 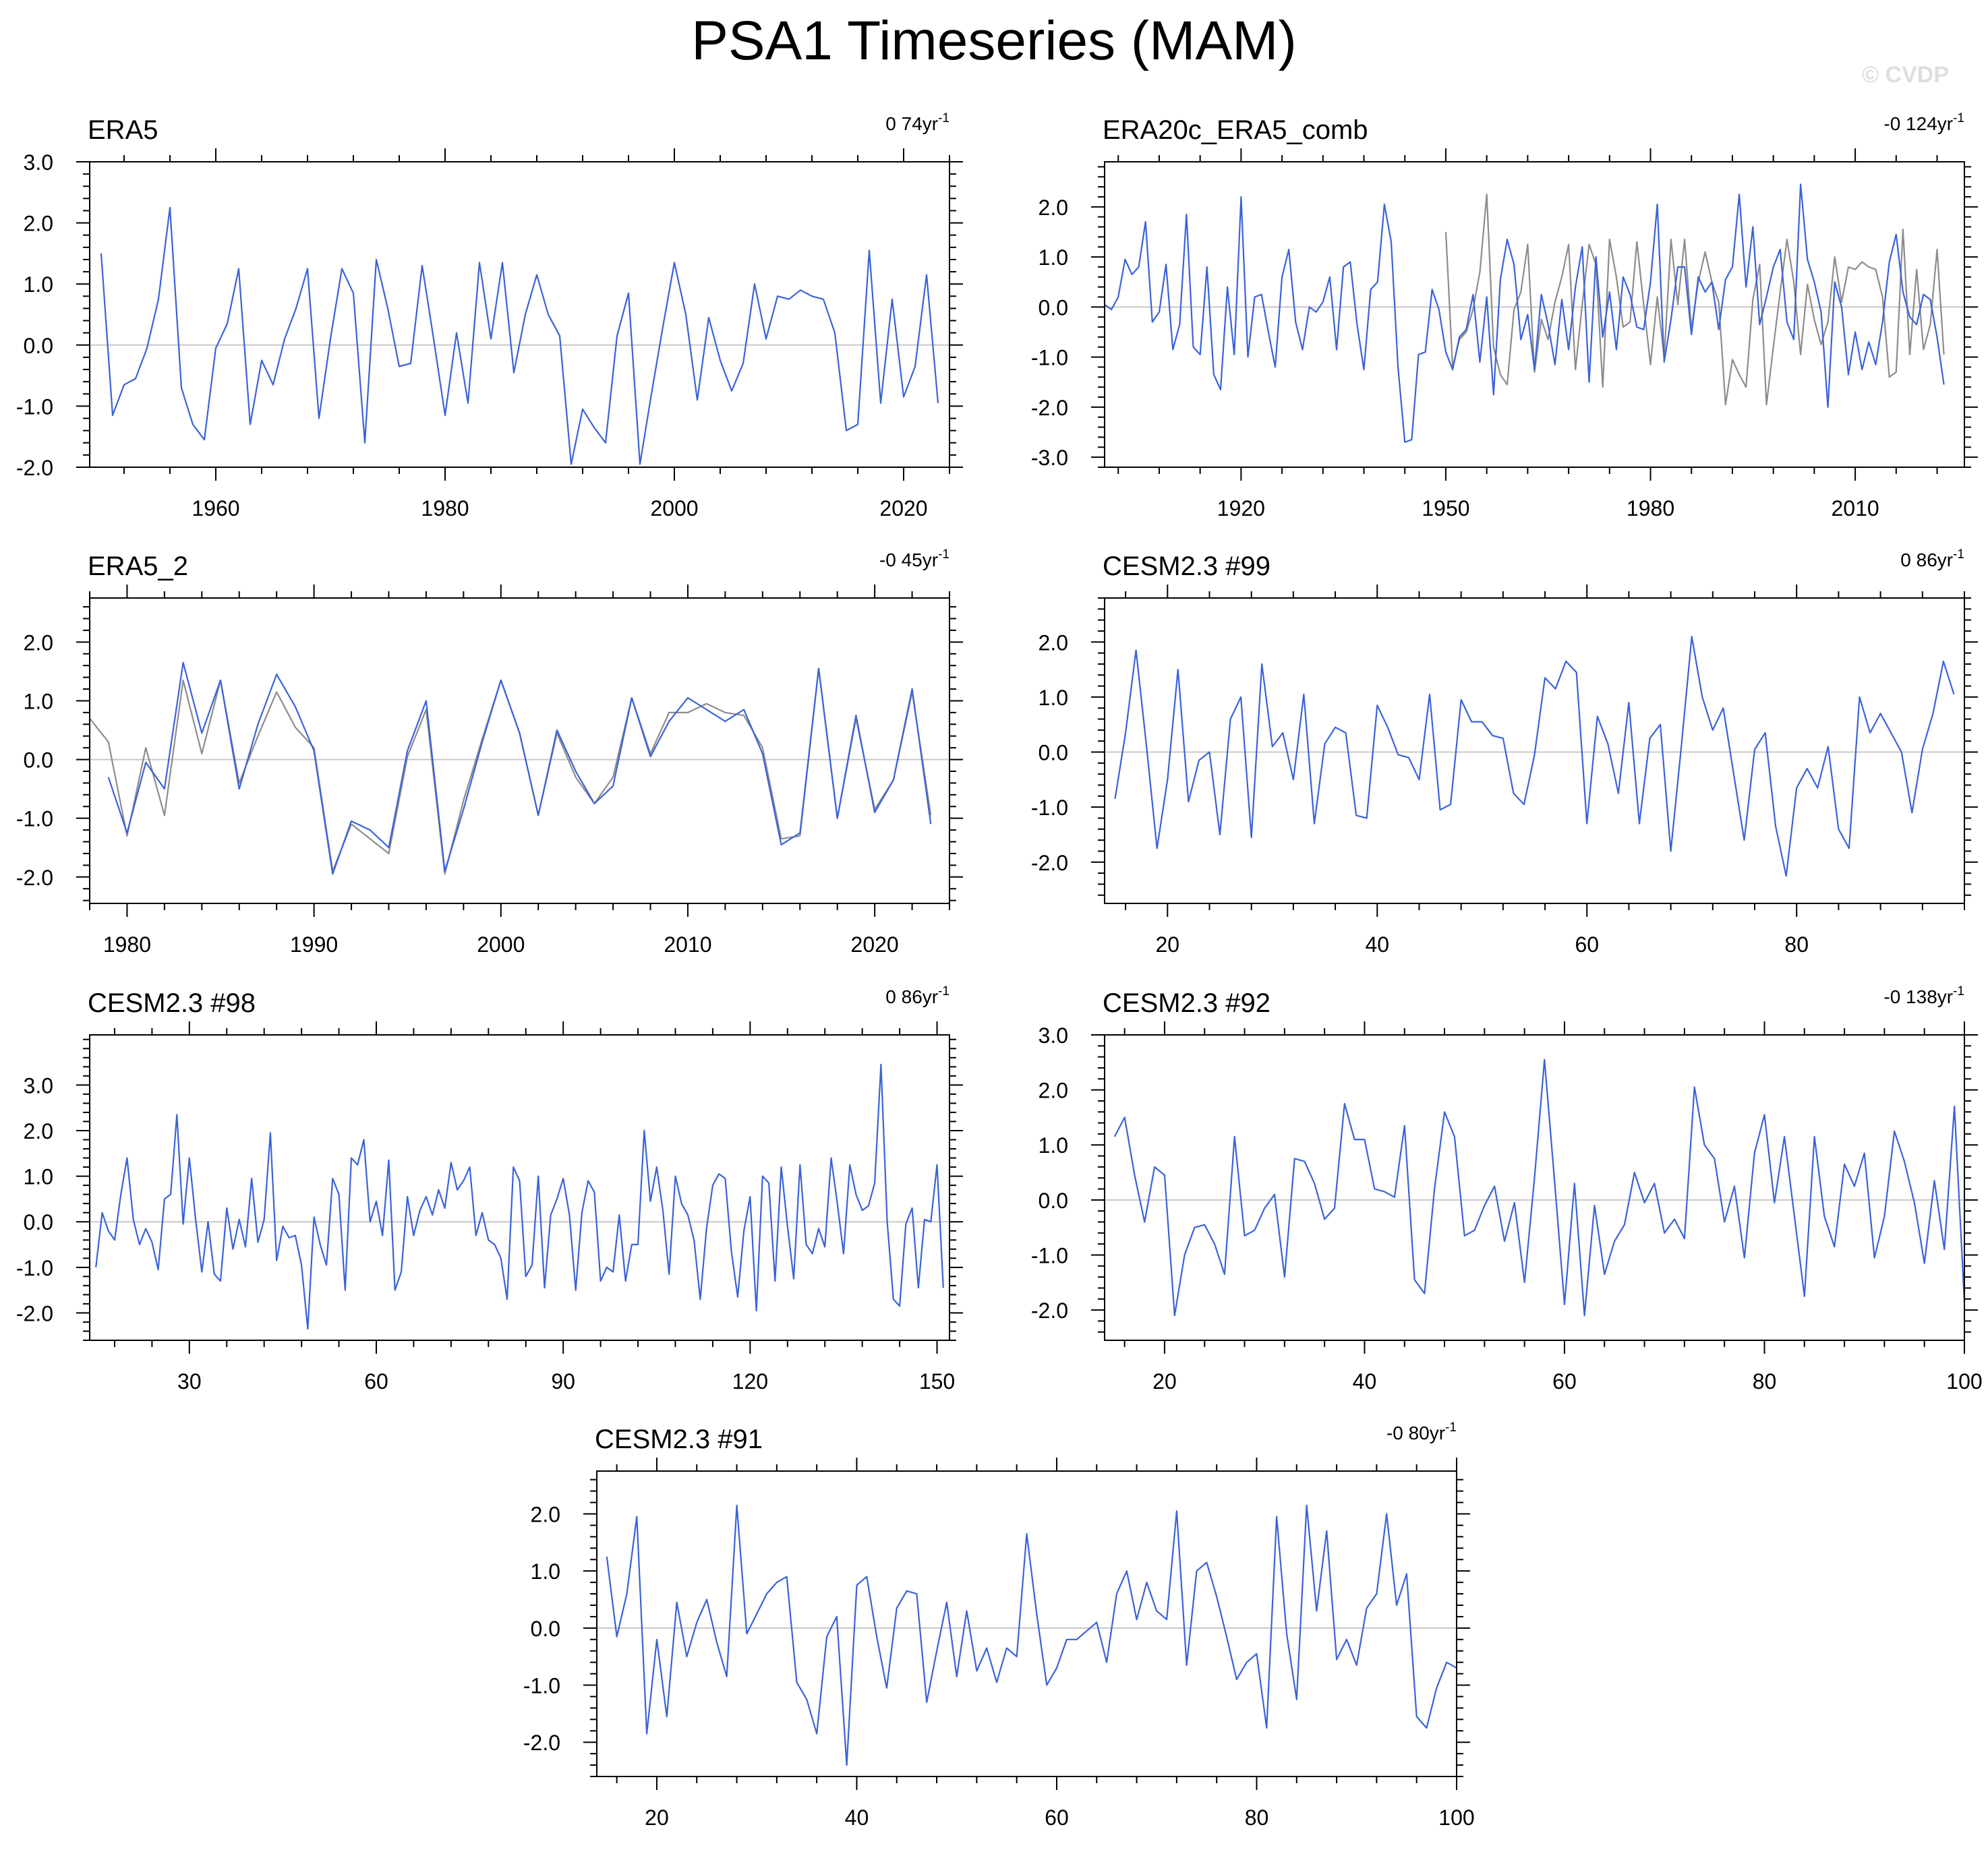 What do you see at coordinates (1932, 559) in the screenshot?
I see `trend-label: 0 86yr-1` at bounding box center [1932, 559].